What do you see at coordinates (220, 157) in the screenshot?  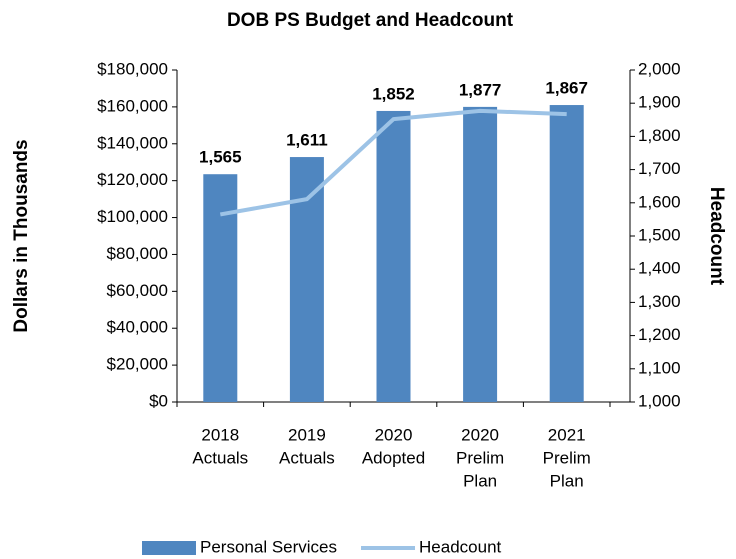 I see `data-label: 1,565` at bounding box center [220, 157].